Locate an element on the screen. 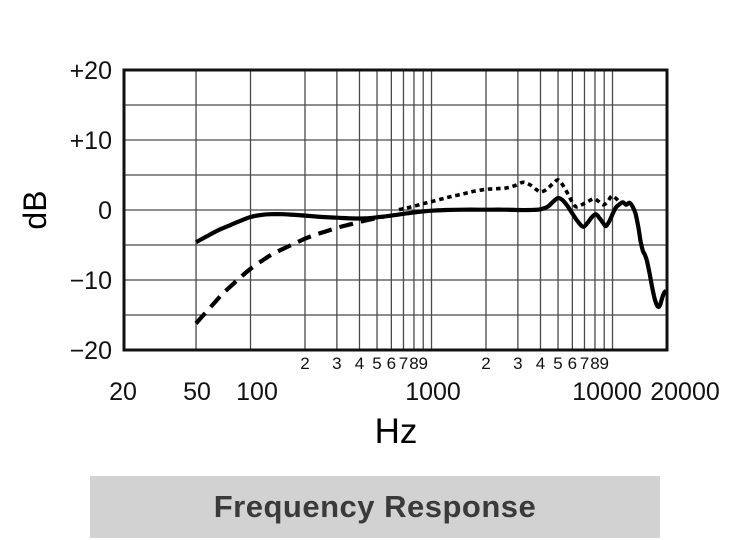 The height and width of the screenshot is (540, 750). y-tick-label: −10 is located at coordinates (91, 281).